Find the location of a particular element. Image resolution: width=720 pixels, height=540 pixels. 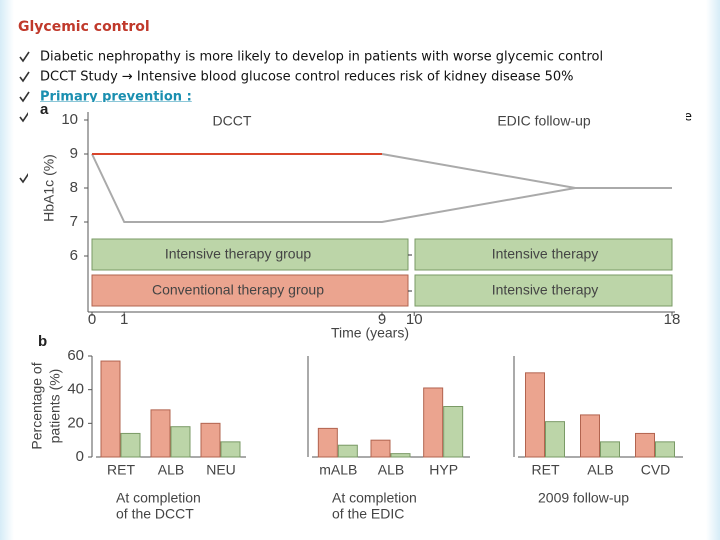

y-axis-label: Percentage of is located at coordinates (37, 405).